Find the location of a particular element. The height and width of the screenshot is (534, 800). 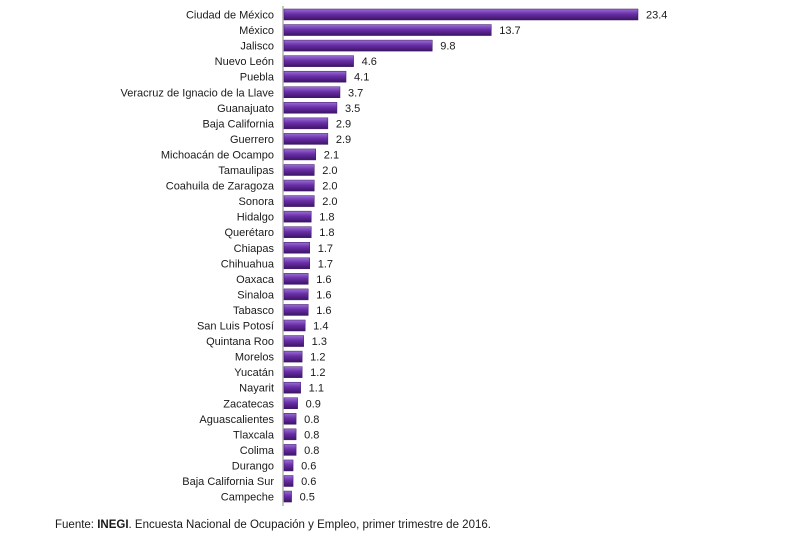

value-label: 1.1 is located at coordinates (316, 389).